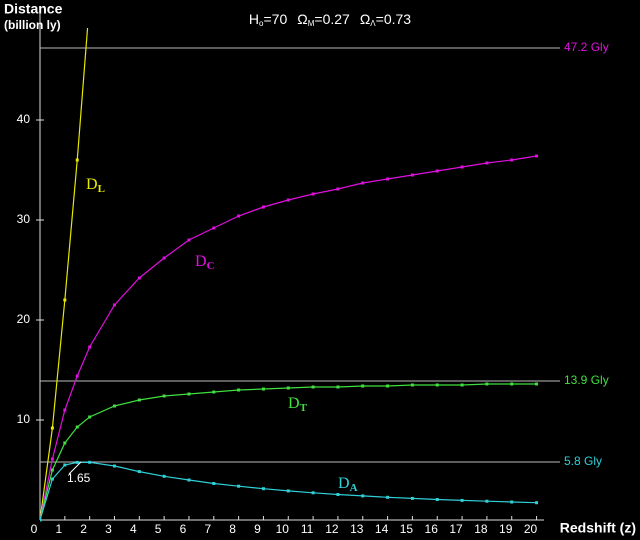 The width and height of the screenshot is (640, 540). Describe the element at coordinates (354, 488) in the screenshot. I see `series-subscript: A` at that location.